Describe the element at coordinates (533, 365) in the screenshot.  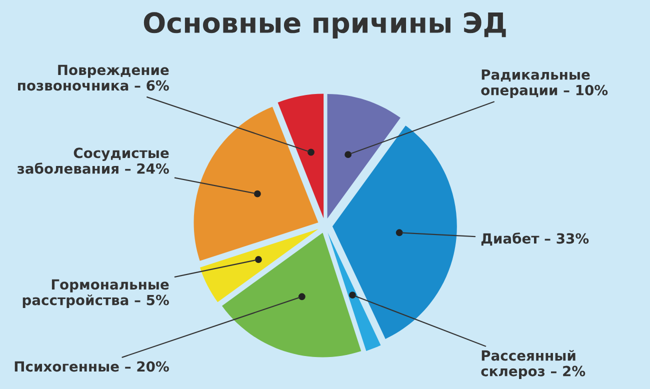
I see `slice-label: Рассеянный склероз – 2%` at that location.